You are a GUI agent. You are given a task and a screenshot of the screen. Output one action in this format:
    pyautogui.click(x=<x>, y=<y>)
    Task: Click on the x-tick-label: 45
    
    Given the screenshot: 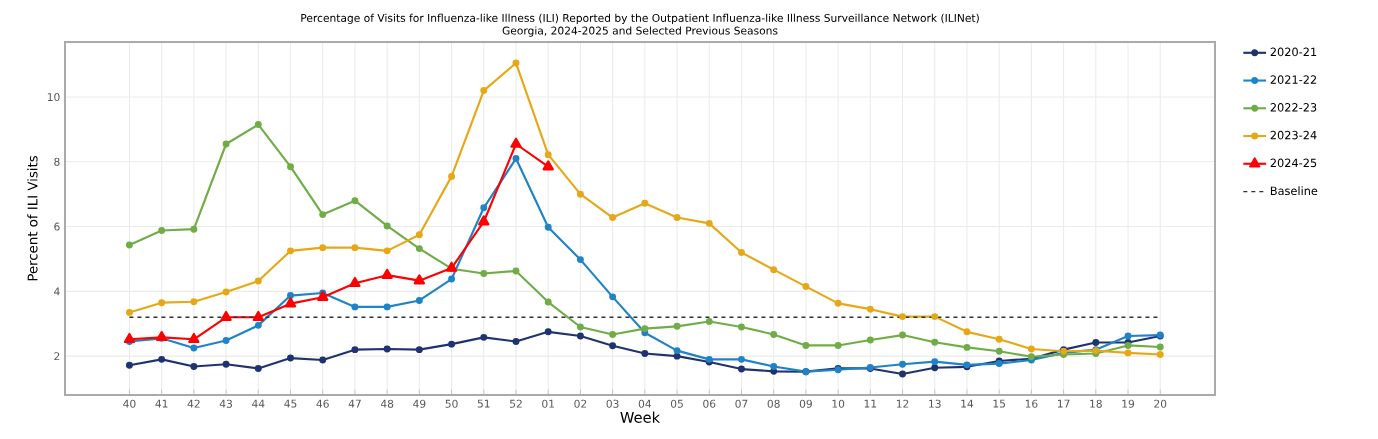 What is the action you would take?
    pyautogui.click(x=290, y=403)
    